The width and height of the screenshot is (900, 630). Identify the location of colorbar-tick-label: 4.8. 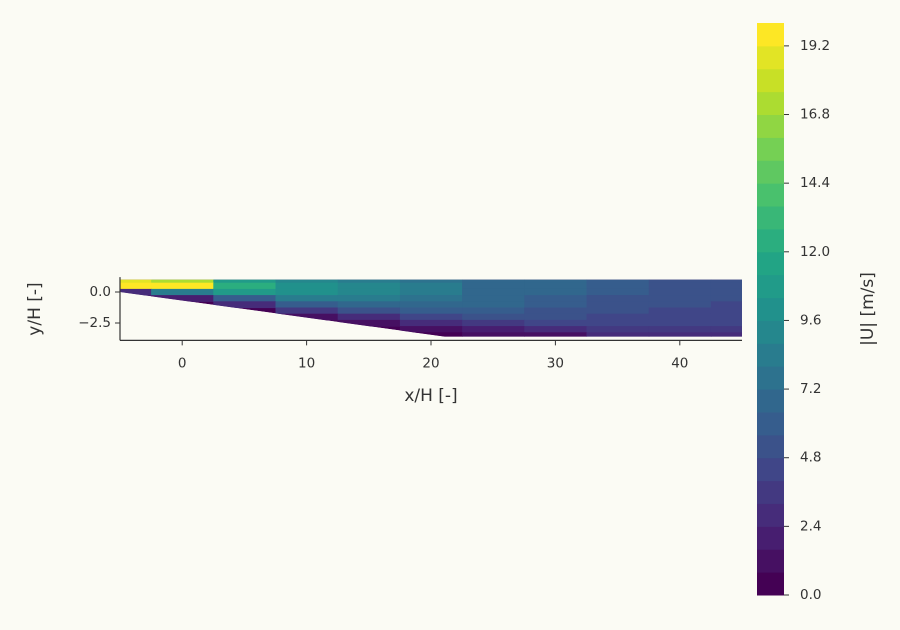
(810, 458).